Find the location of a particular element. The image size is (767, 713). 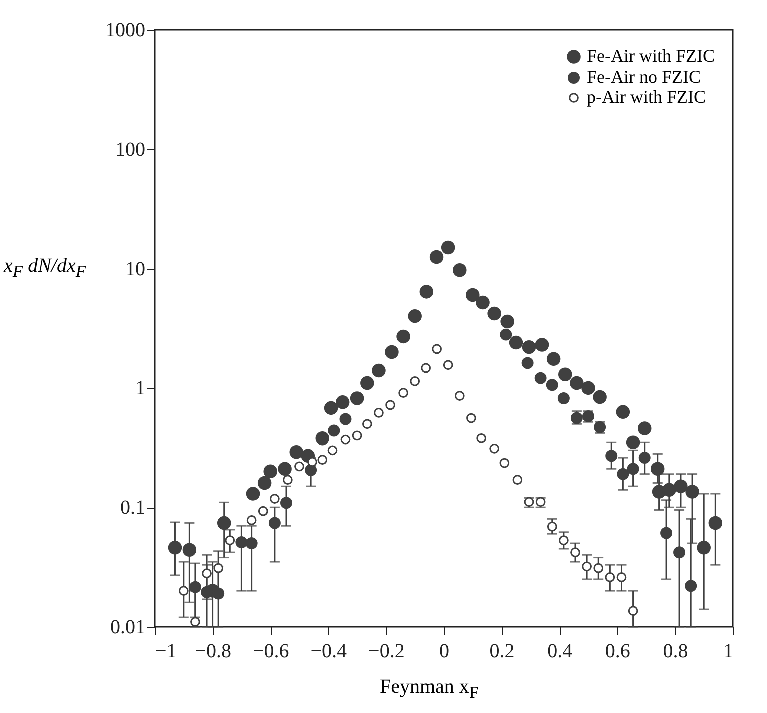

x-tick-label: −1 is located at coordinates (166, 651).